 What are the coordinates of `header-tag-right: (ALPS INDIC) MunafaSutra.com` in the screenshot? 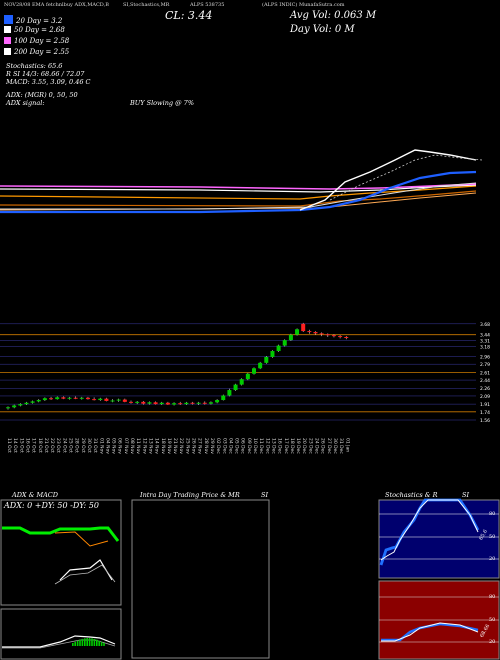 It's located at (303, 5).